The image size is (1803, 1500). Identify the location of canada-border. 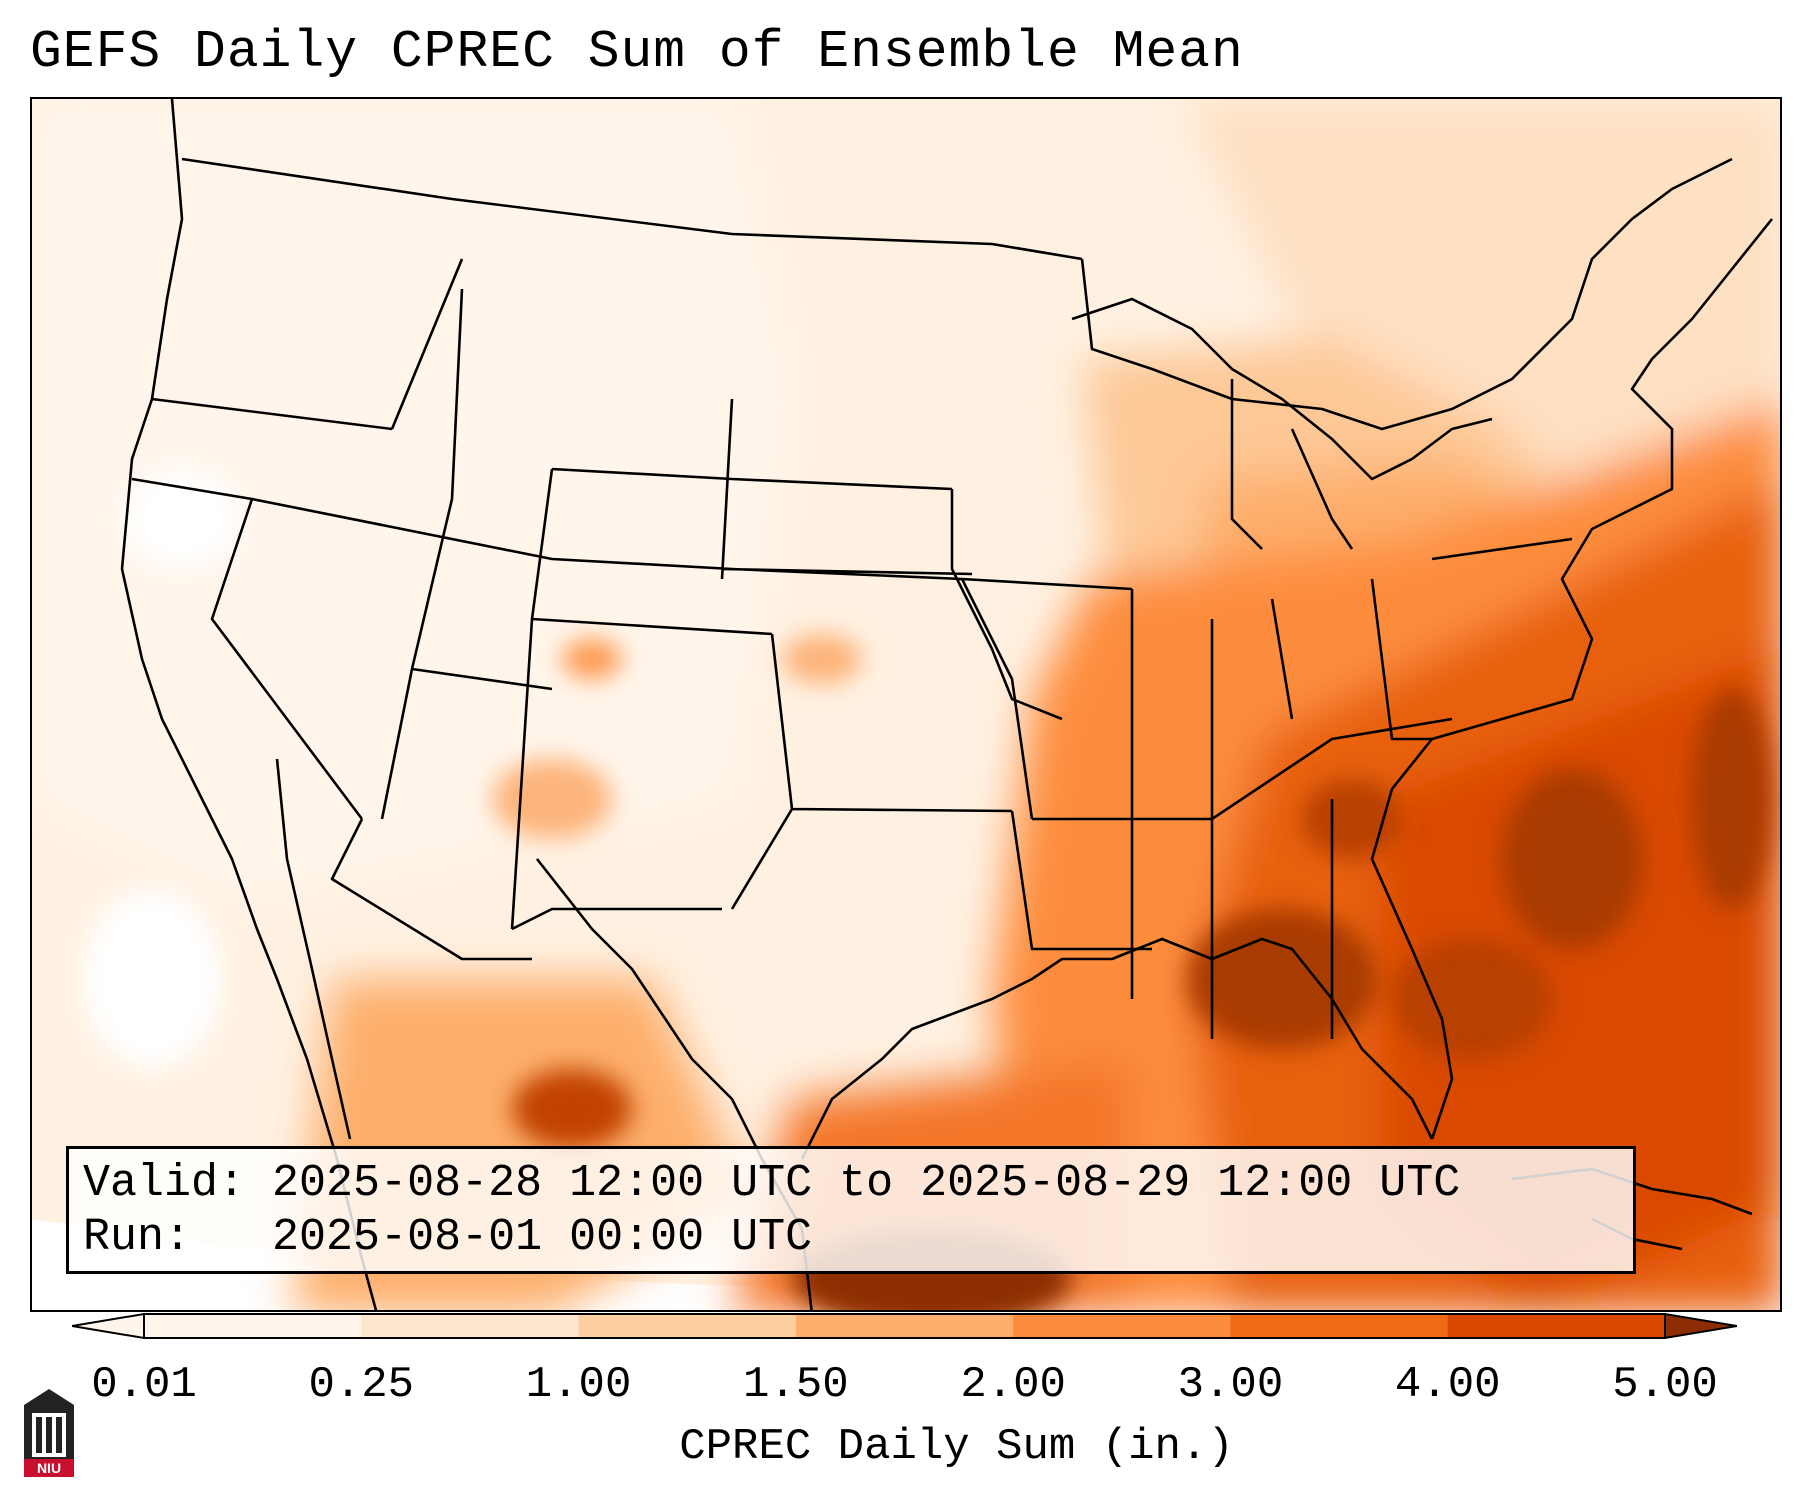
(632, 209).